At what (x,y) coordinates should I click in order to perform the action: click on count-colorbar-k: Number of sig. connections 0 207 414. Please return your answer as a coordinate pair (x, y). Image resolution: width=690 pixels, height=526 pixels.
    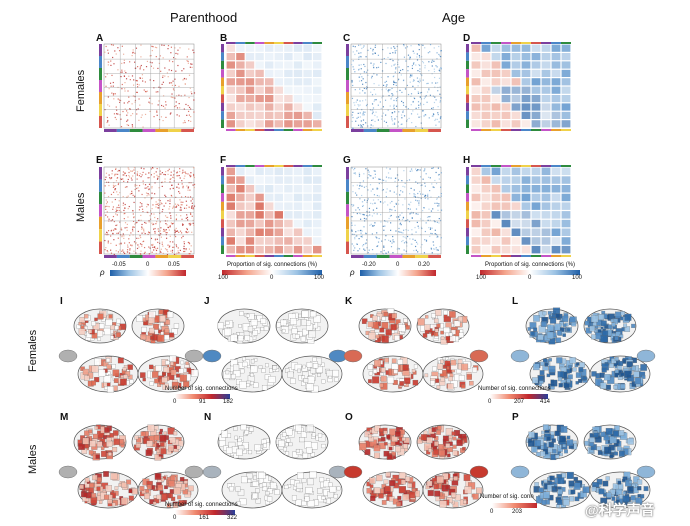
    Looking at the image, I should click on (518, 397).